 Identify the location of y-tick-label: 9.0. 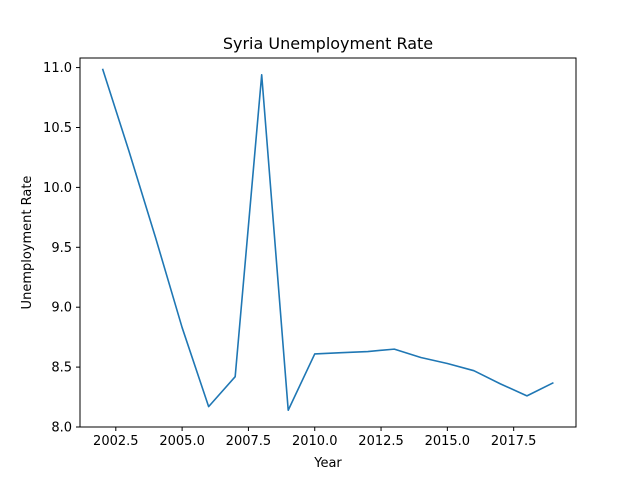
(61, 308).